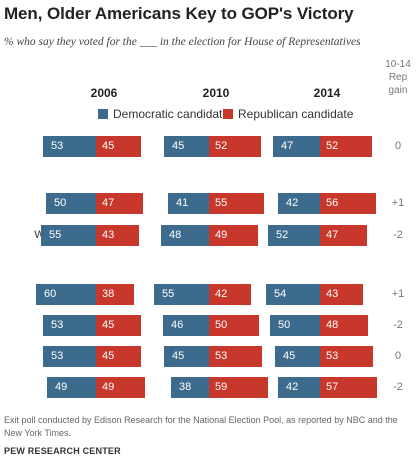 The image size is (419, 474). I want to click on bar-dem-65--2014: 42, so click(299, 387).